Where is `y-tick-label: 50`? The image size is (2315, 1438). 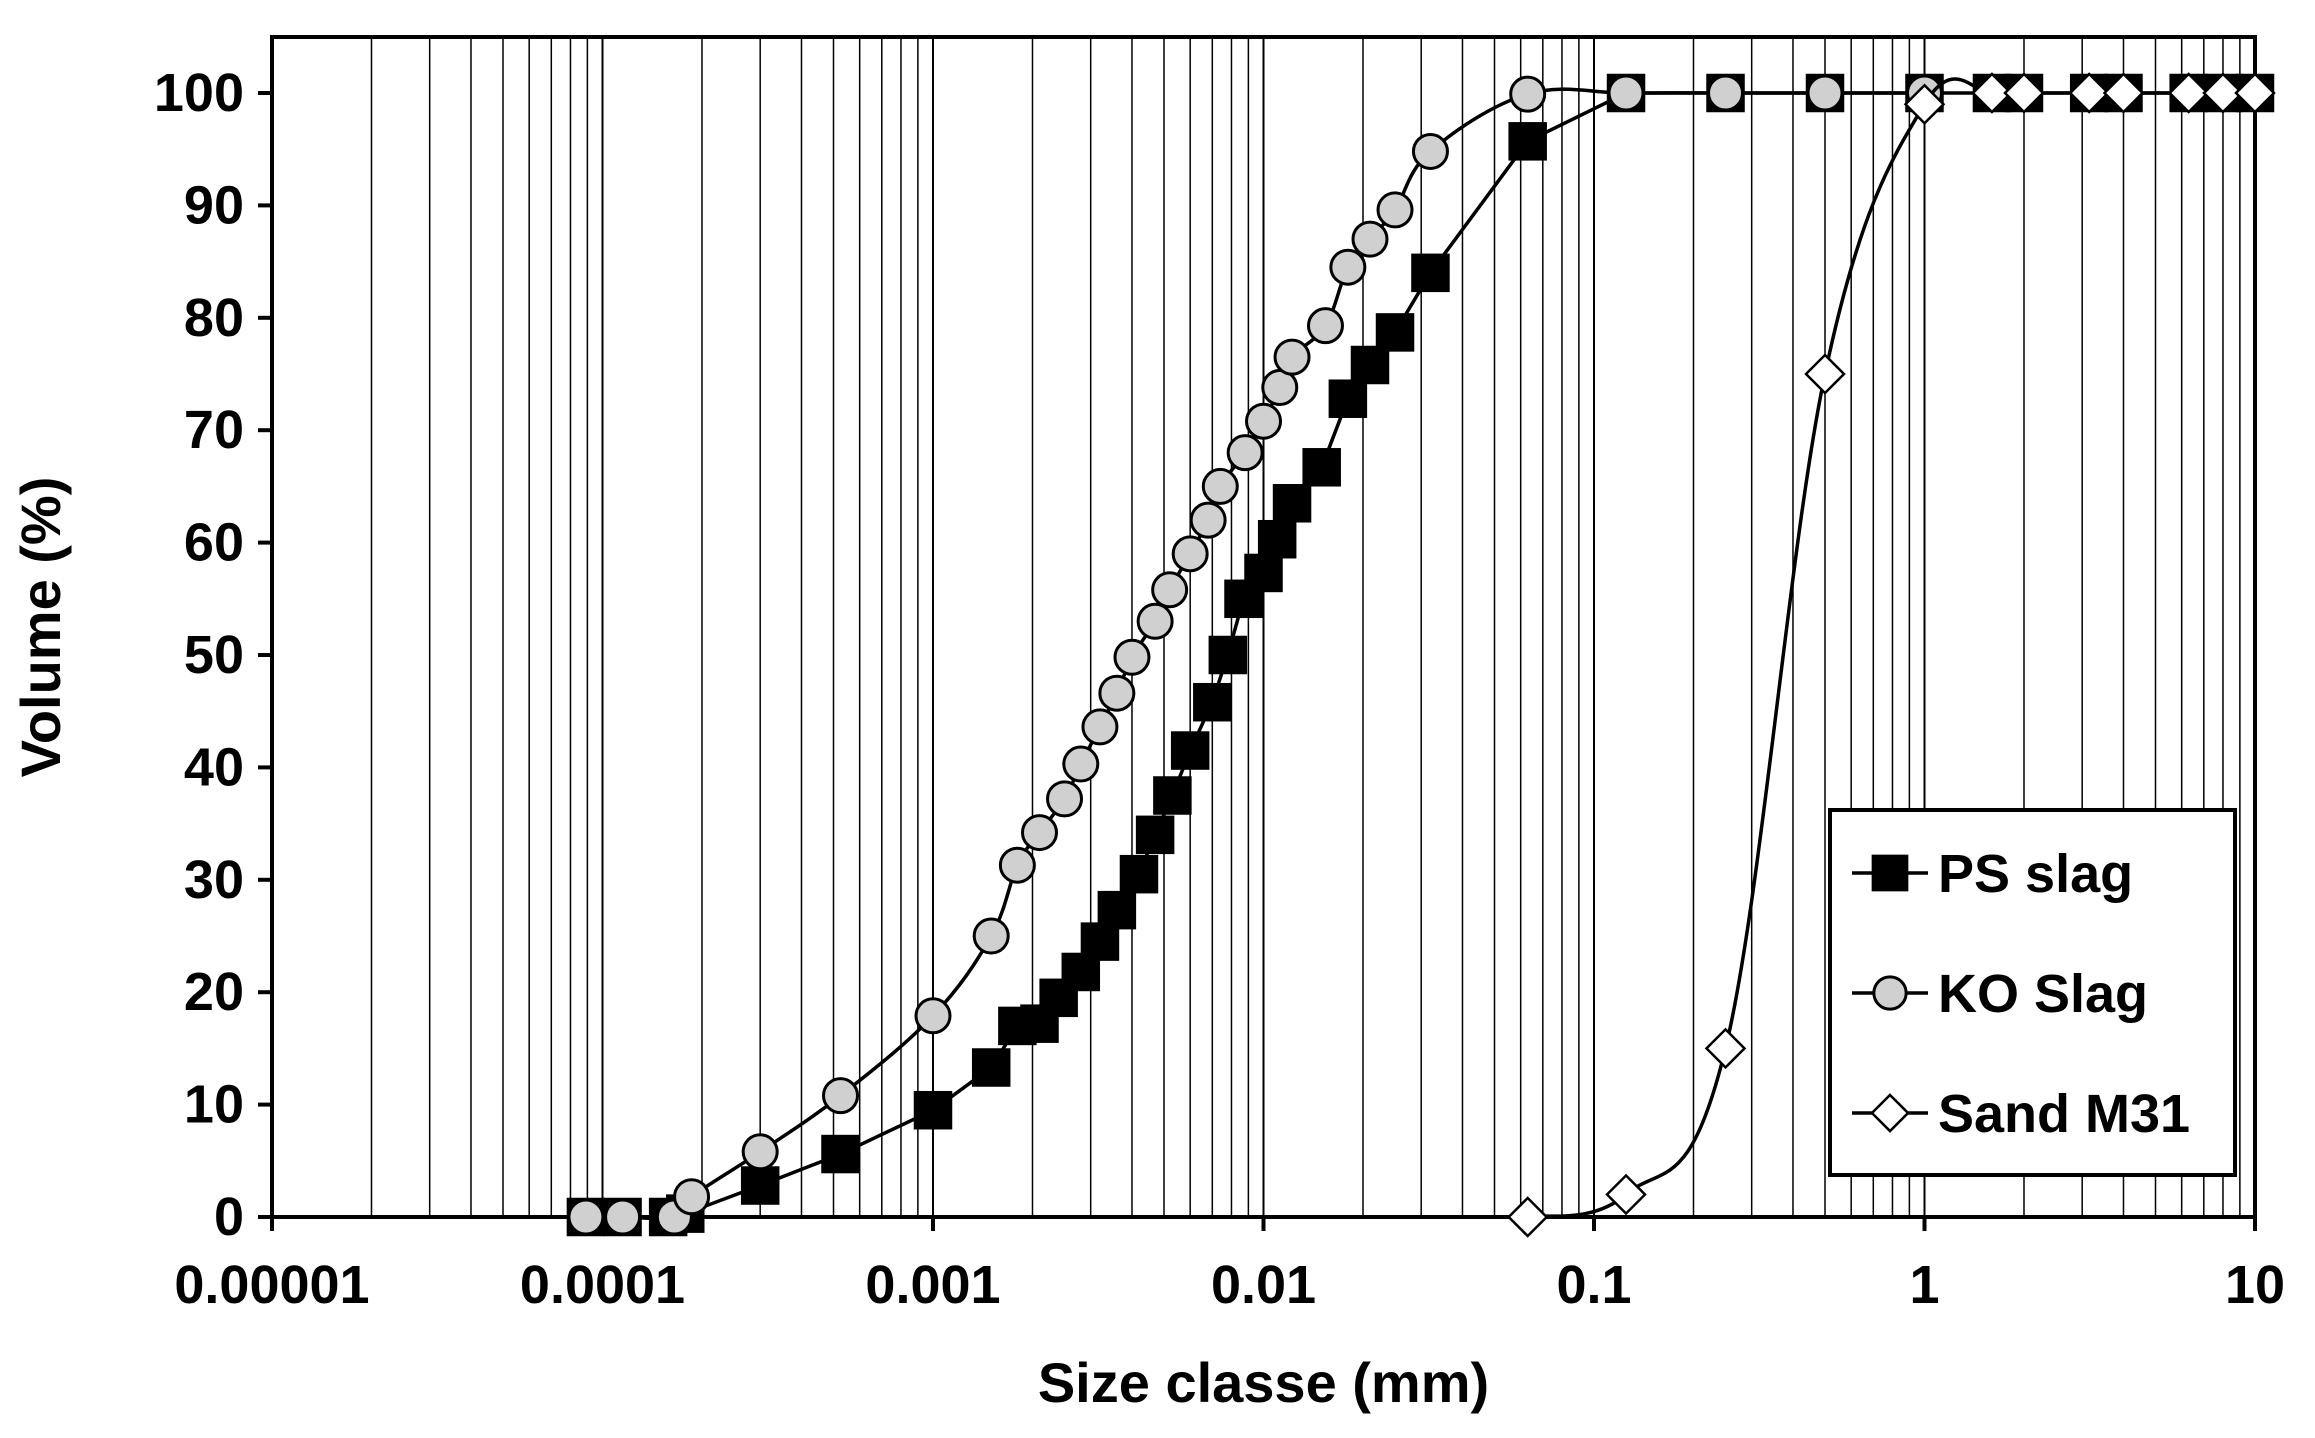
y-tick-label: 50 is located at coordinates (214, 655).